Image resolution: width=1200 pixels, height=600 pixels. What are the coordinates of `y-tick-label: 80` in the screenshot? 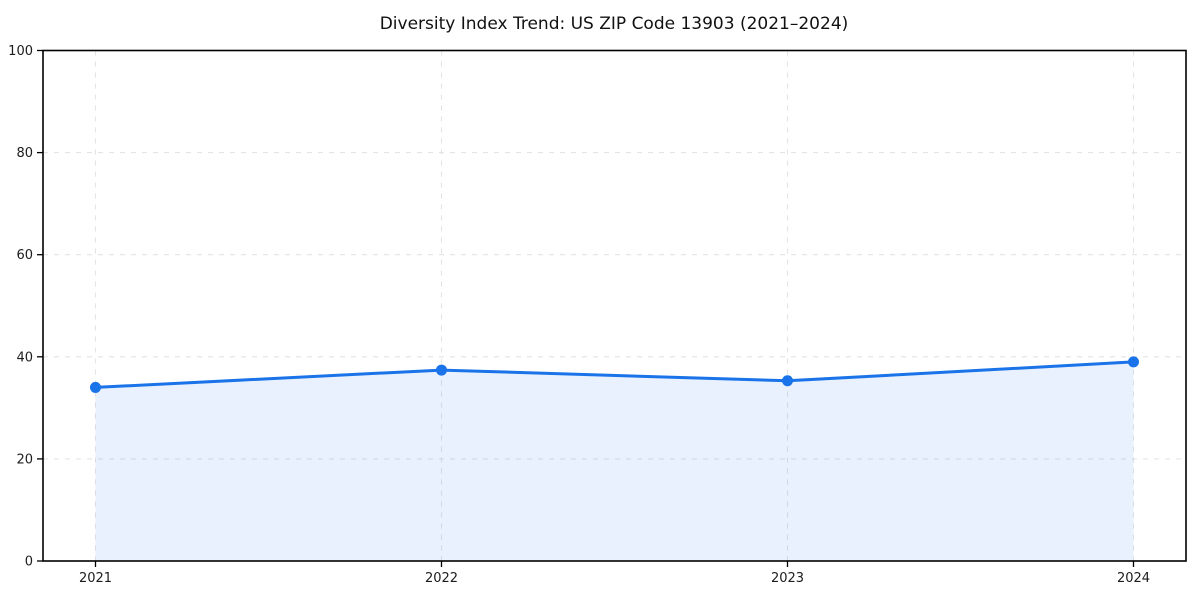 It's located at (24, 153).